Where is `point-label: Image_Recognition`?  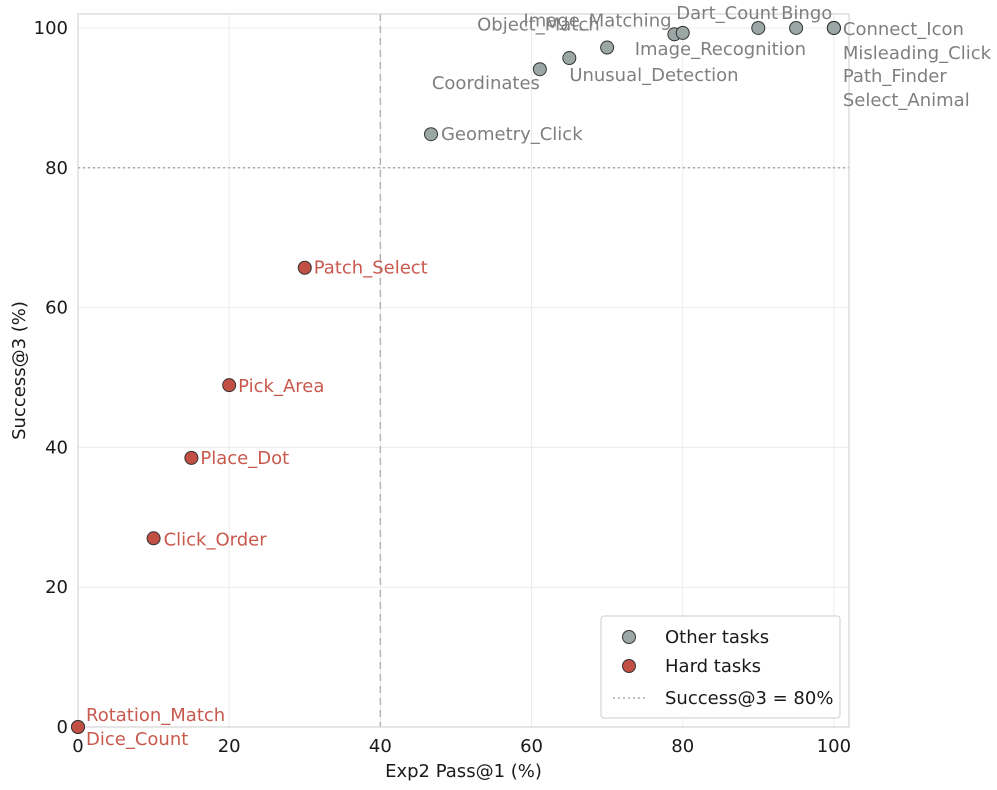 point-label: Image_Recognition is located at coordinates (720, 49).